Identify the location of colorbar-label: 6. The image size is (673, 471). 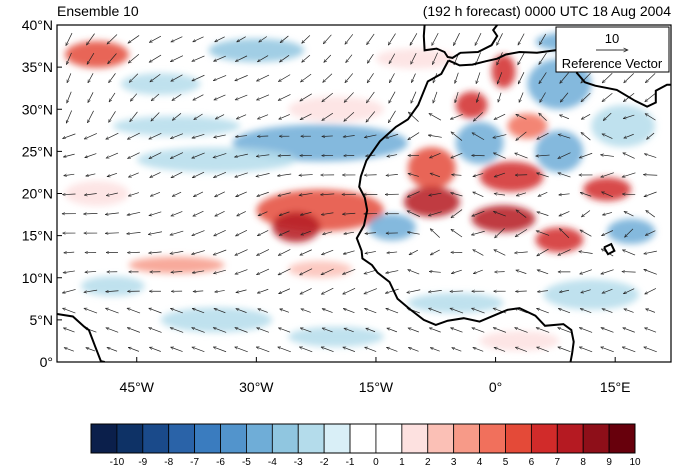
(532, 462).